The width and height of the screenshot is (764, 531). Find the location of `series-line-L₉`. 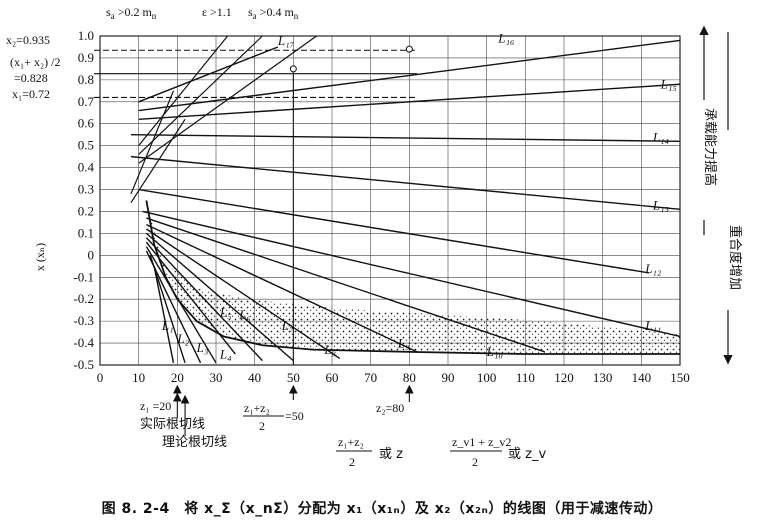

series-line-L₉ is located at coordinates (282, 288).